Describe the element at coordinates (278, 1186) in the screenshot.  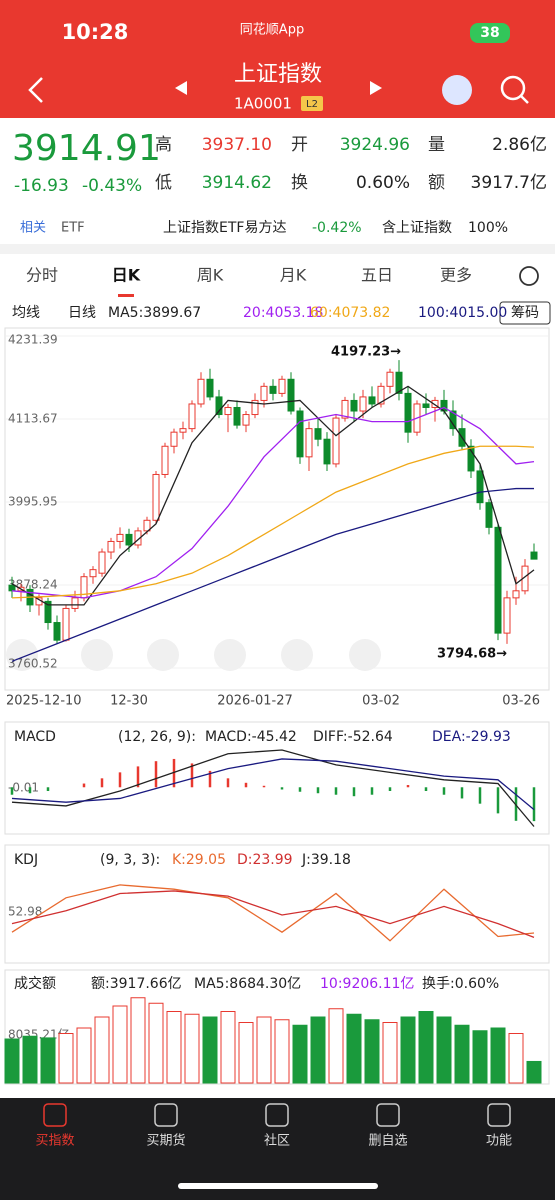
I see `home-indicator` at that location.